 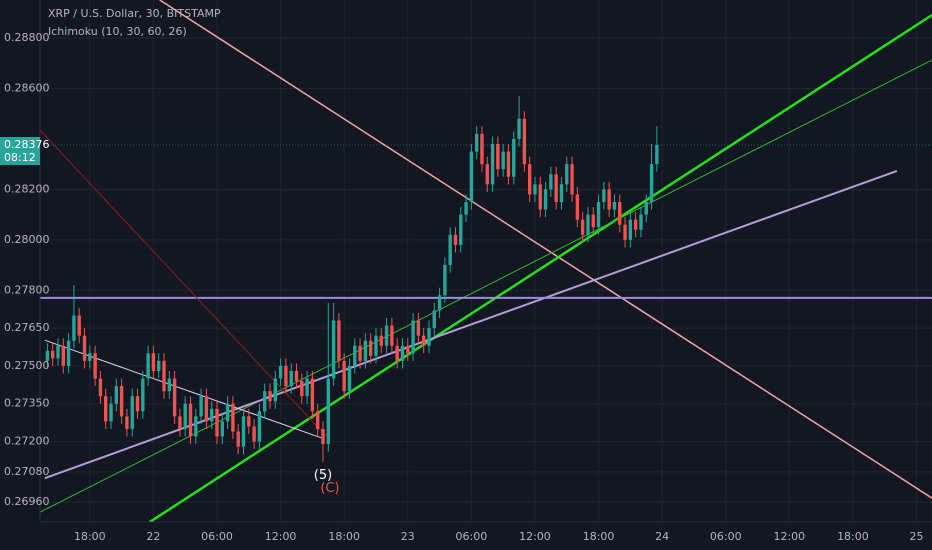 I want to click on last-price-badge, so click(x=20, y=151).